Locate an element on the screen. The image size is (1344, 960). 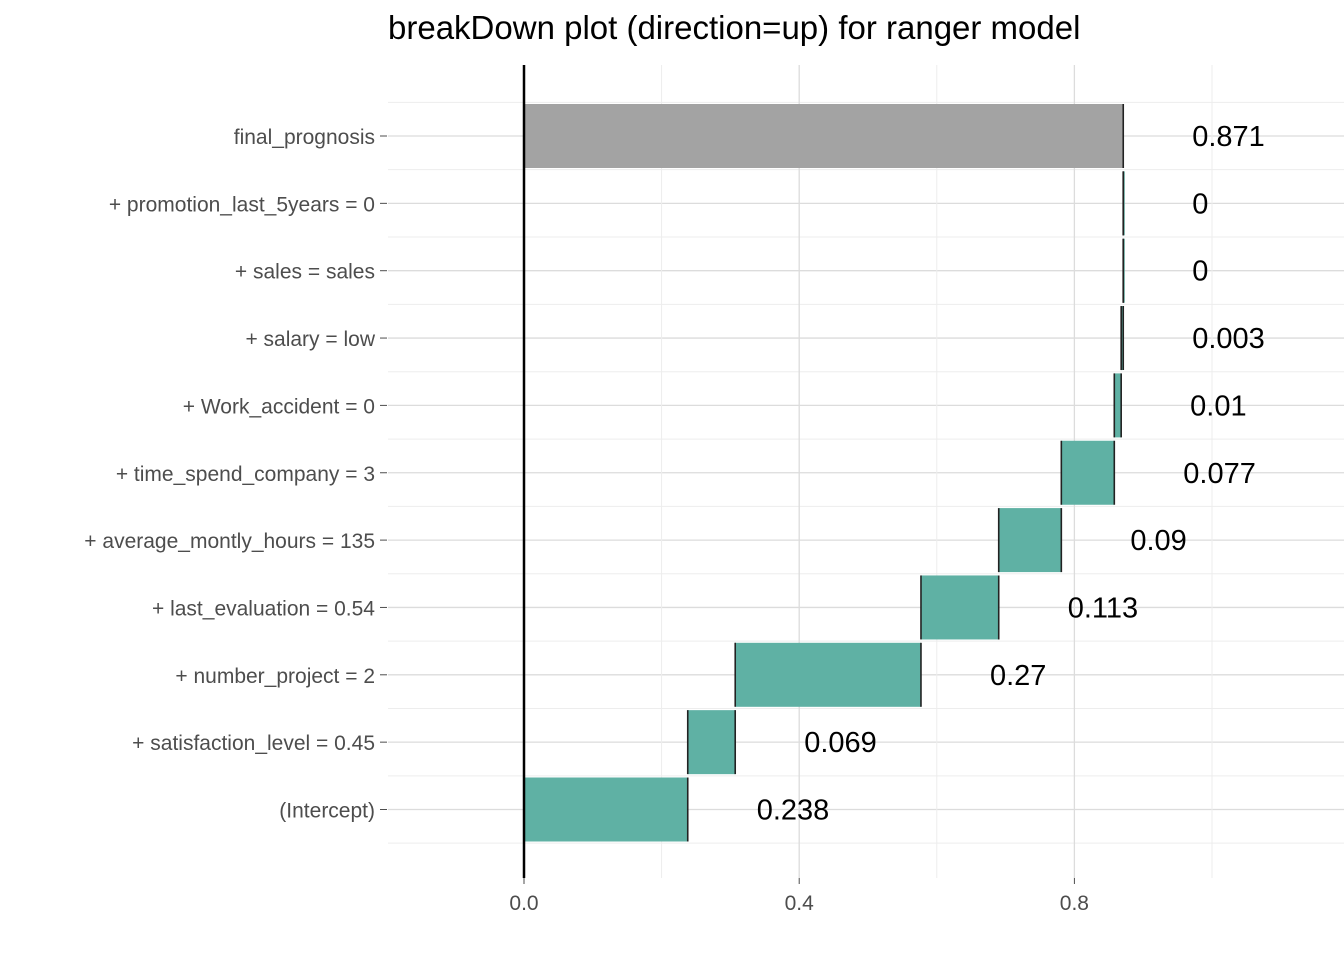
y-tick-label-6: + average_montly_hours = 135 is located at coordinates (229, 541).